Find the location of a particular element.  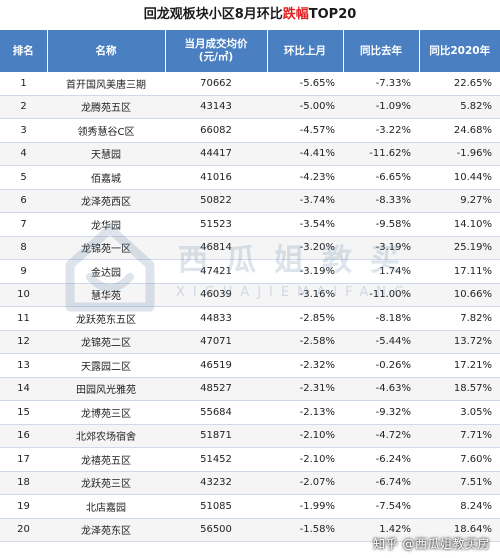

cell-yoy: -9.58% is located at coordinates (381, 224).